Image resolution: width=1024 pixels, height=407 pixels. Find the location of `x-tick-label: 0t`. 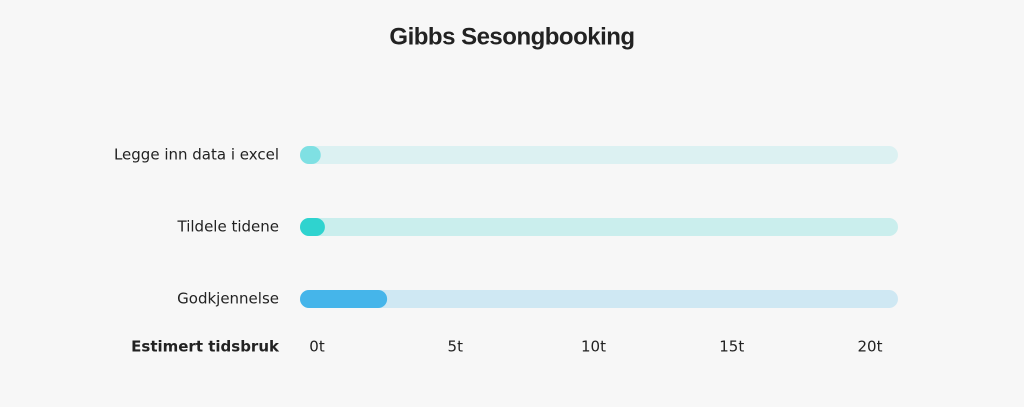

x-tick-label: 0t is located at coordinates (317, 347).